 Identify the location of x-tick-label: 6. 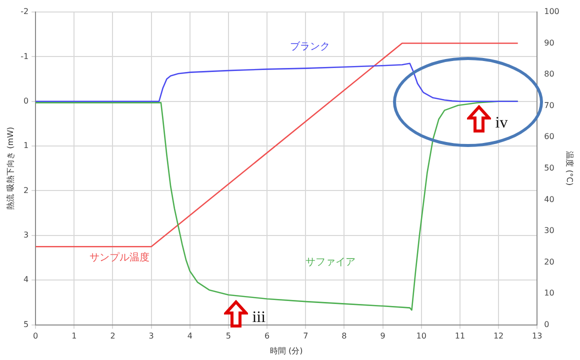
(267, 336).